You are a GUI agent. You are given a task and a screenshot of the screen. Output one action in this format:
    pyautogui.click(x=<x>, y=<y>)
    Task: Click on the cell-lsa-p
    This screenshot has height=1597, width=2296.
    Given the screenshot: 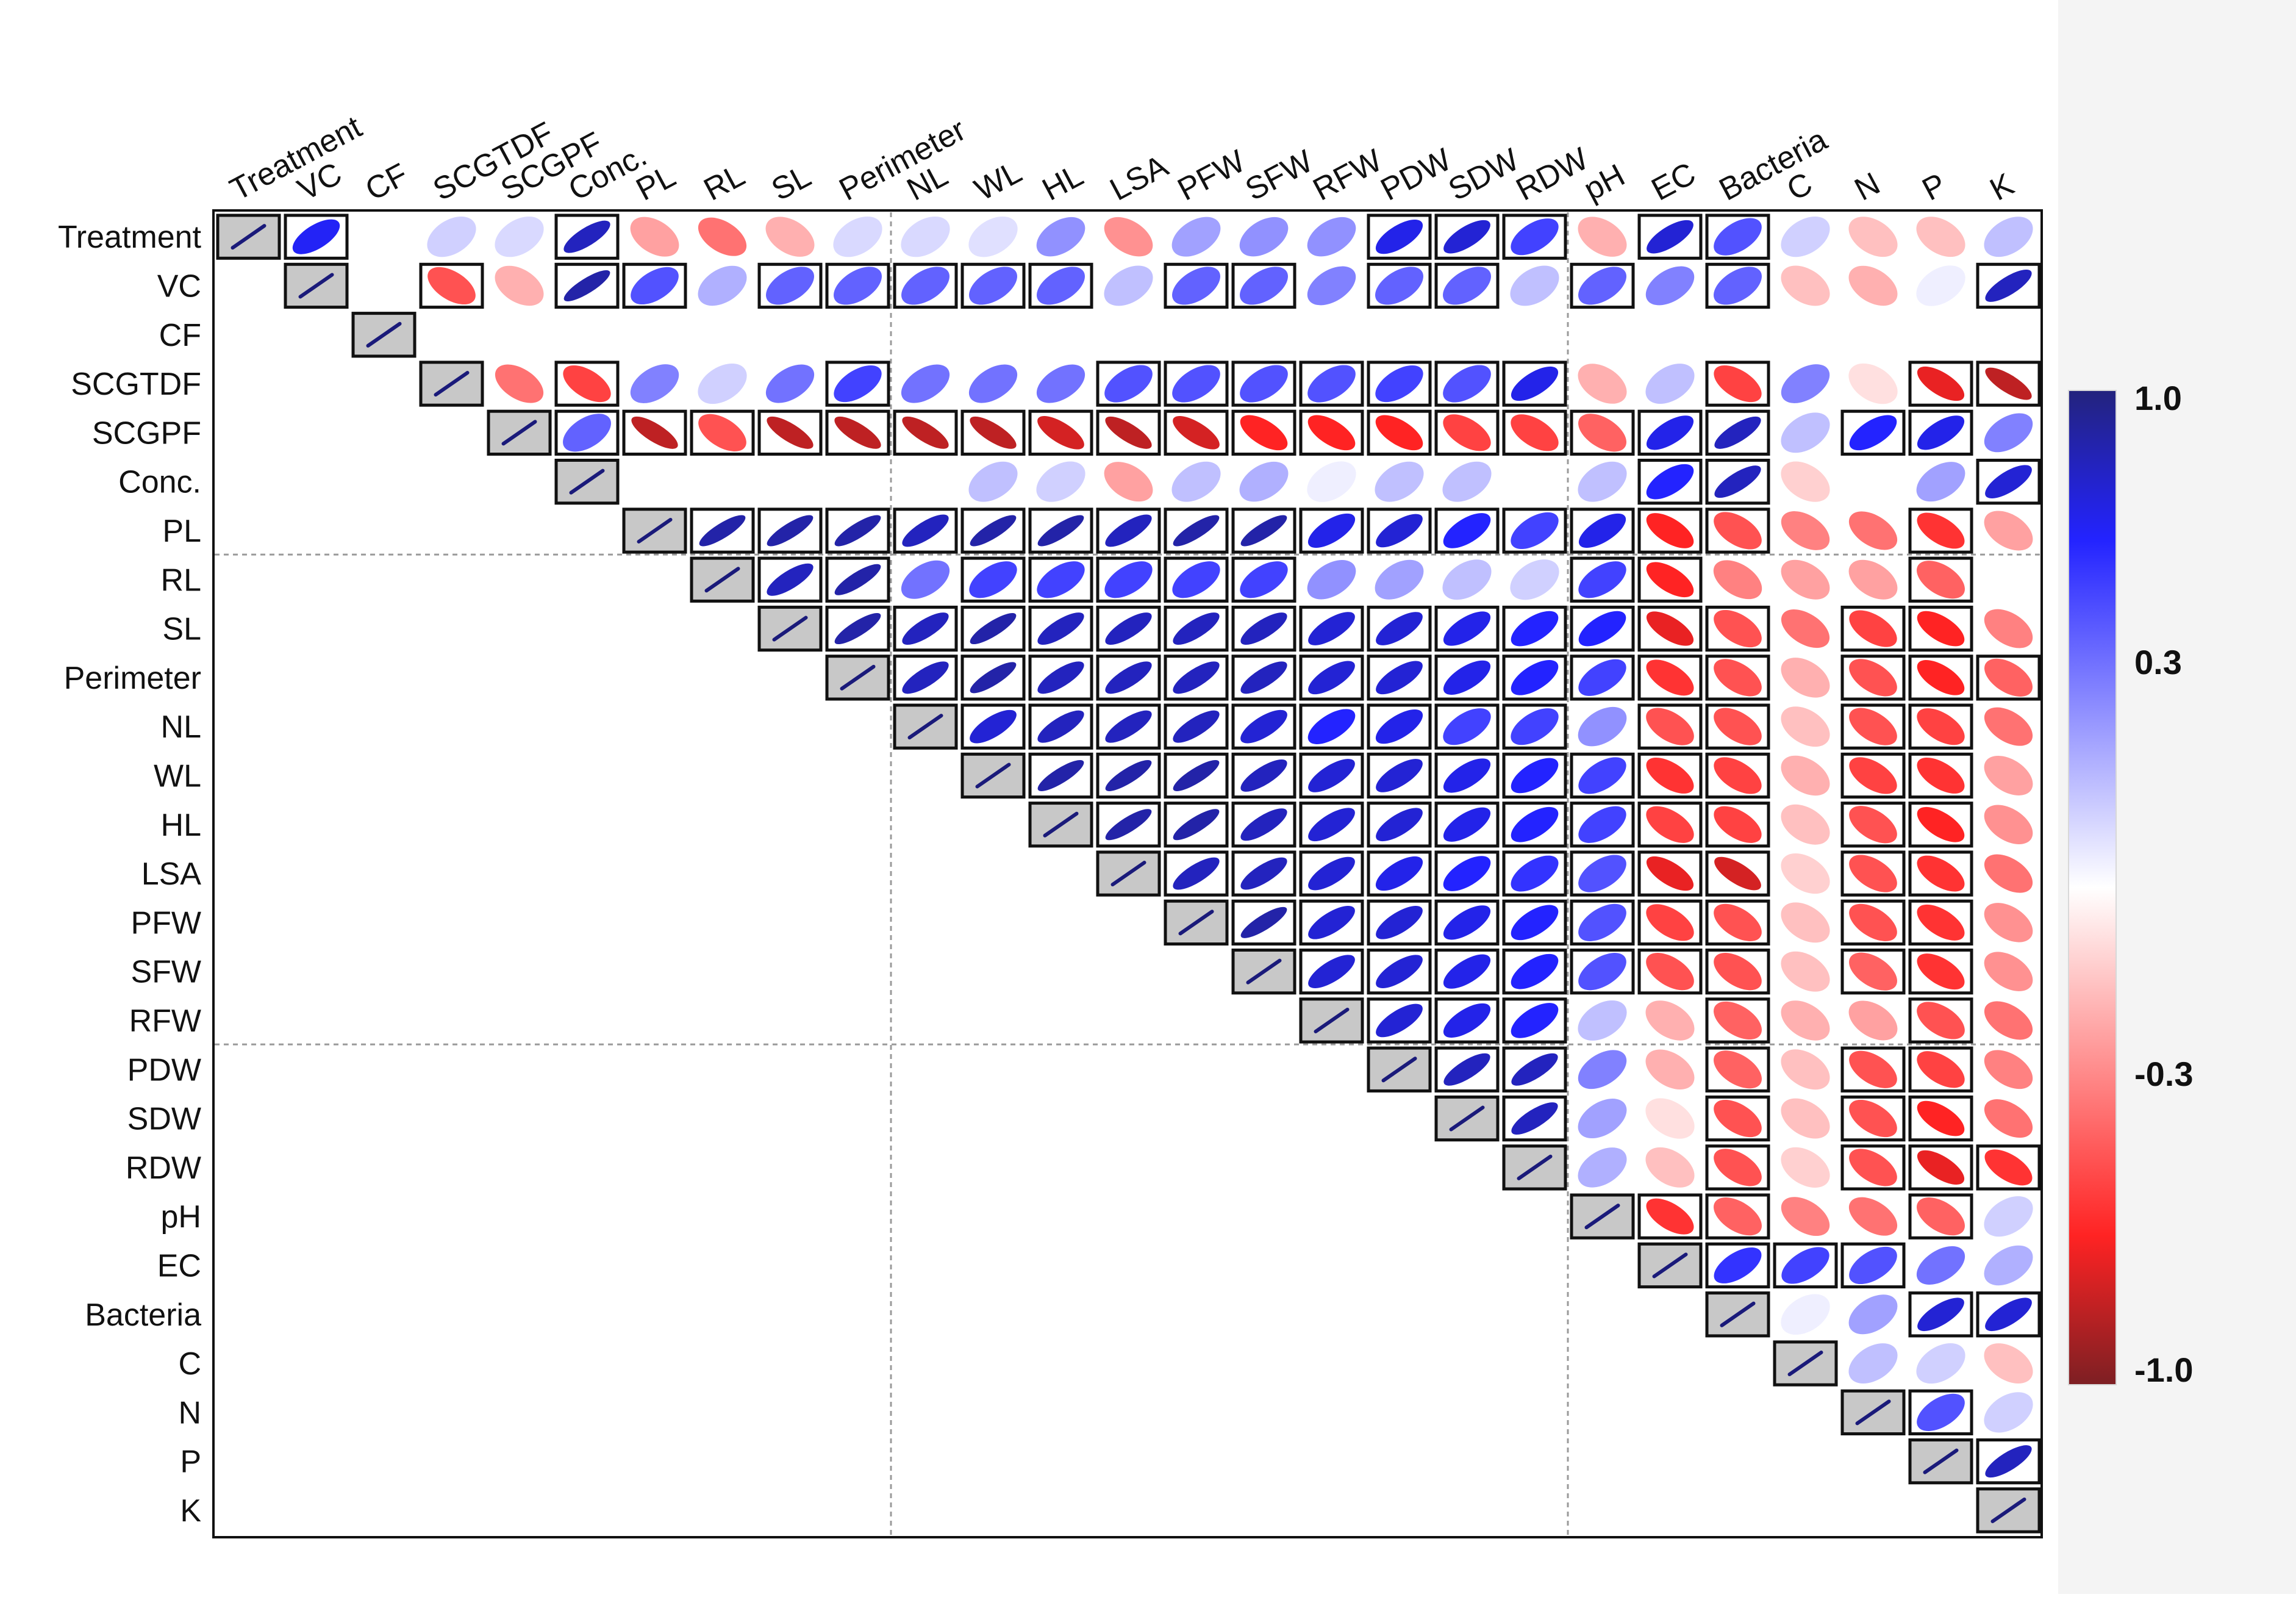 What is the action you would take?
    pyautogui.click(x=1940, y=874)
    